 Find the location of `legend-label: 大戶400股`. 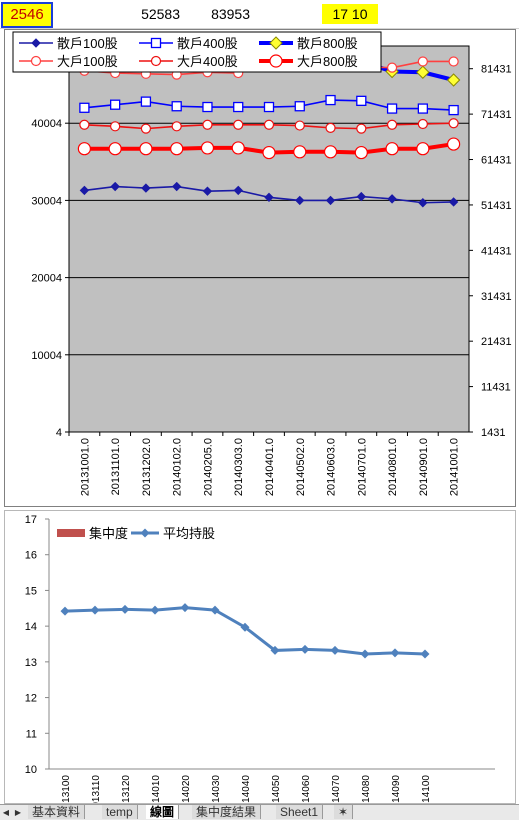

legend-label: 大戶400股 is located at coordinates (207, 61).